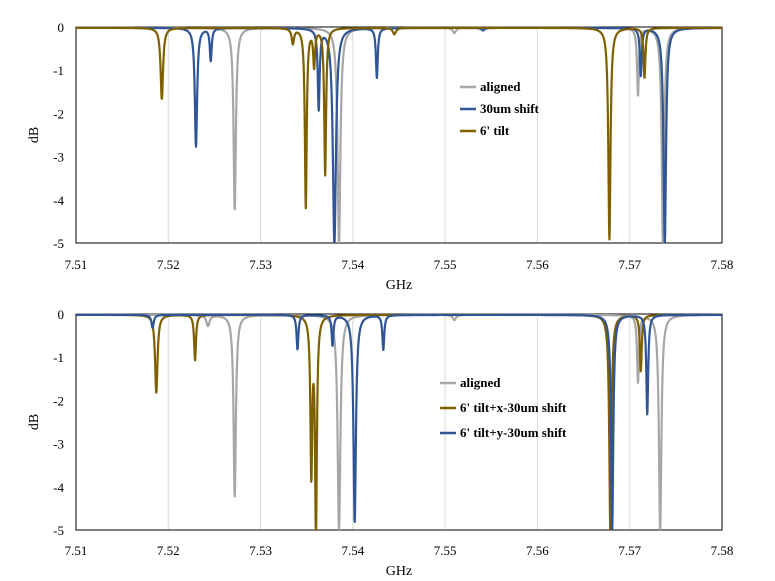 The image size is (775, 581). What do you see at coordinates (510, 108) in the screenshot?
I see `legend-entry: 30um shift` at bounding box center [510, 108].